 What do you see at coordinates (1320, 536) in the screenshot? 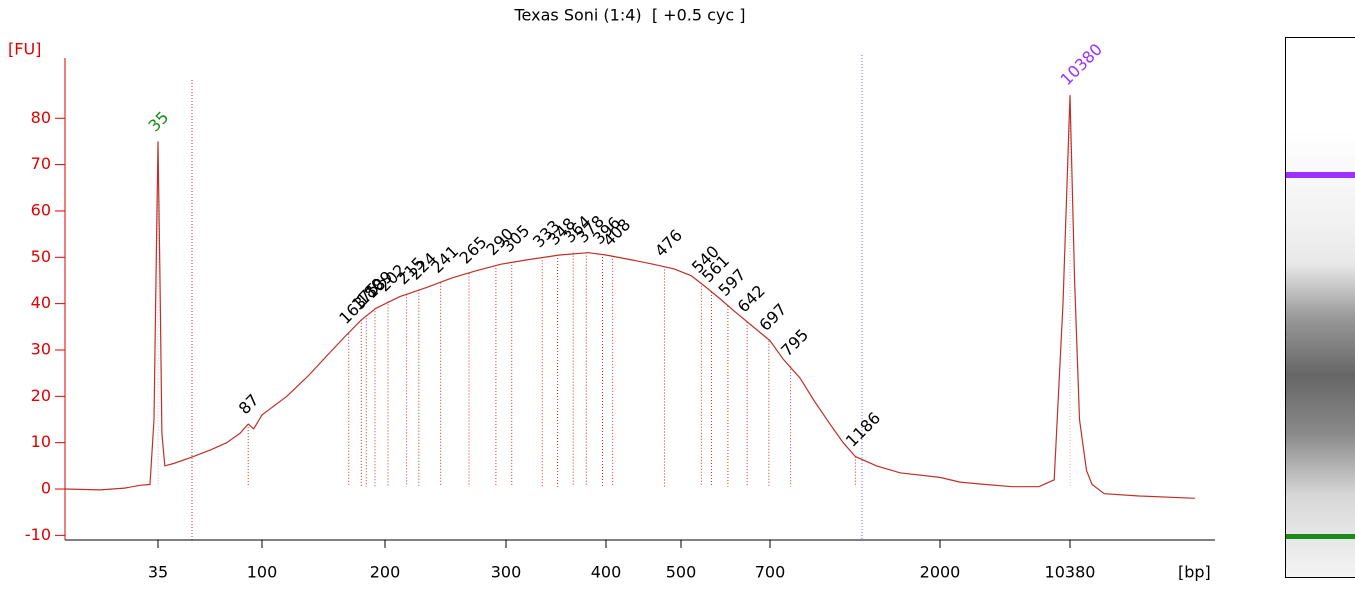
I see `lower-marker-band` at bounding box center [1320, 536].